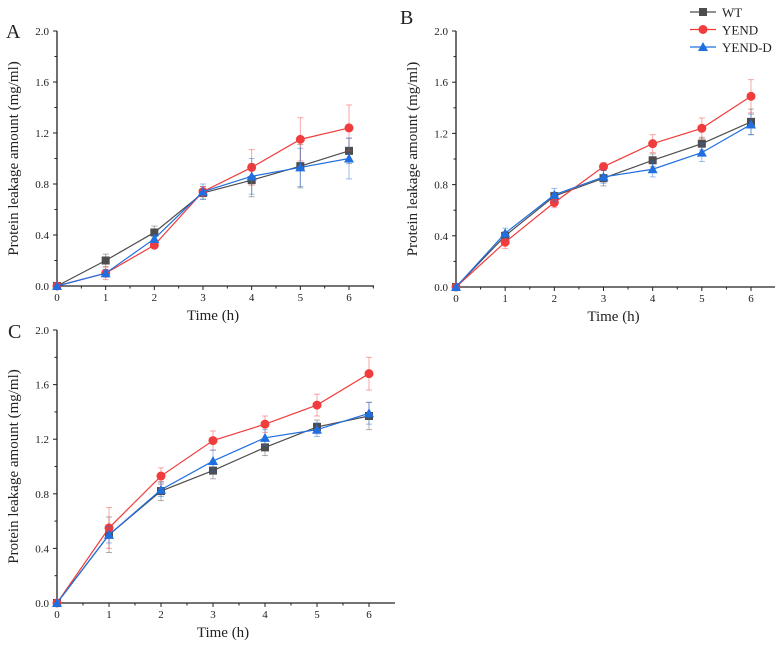 This screenshot has width=784, height=652. What do you see at coordinates (13, 32) in the screenshot?
I see `panel-label: A` at bounding box center [13, 32].